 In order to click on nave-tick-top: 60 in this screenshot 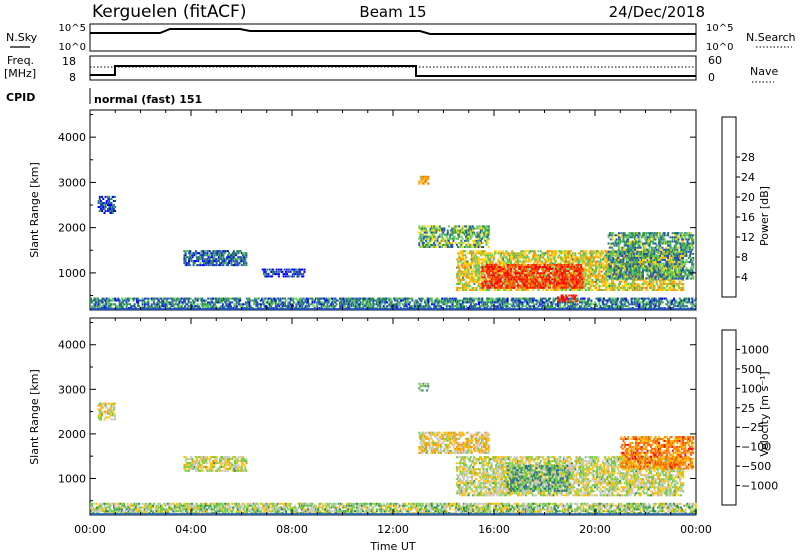, I will do `click(715, 60)`.